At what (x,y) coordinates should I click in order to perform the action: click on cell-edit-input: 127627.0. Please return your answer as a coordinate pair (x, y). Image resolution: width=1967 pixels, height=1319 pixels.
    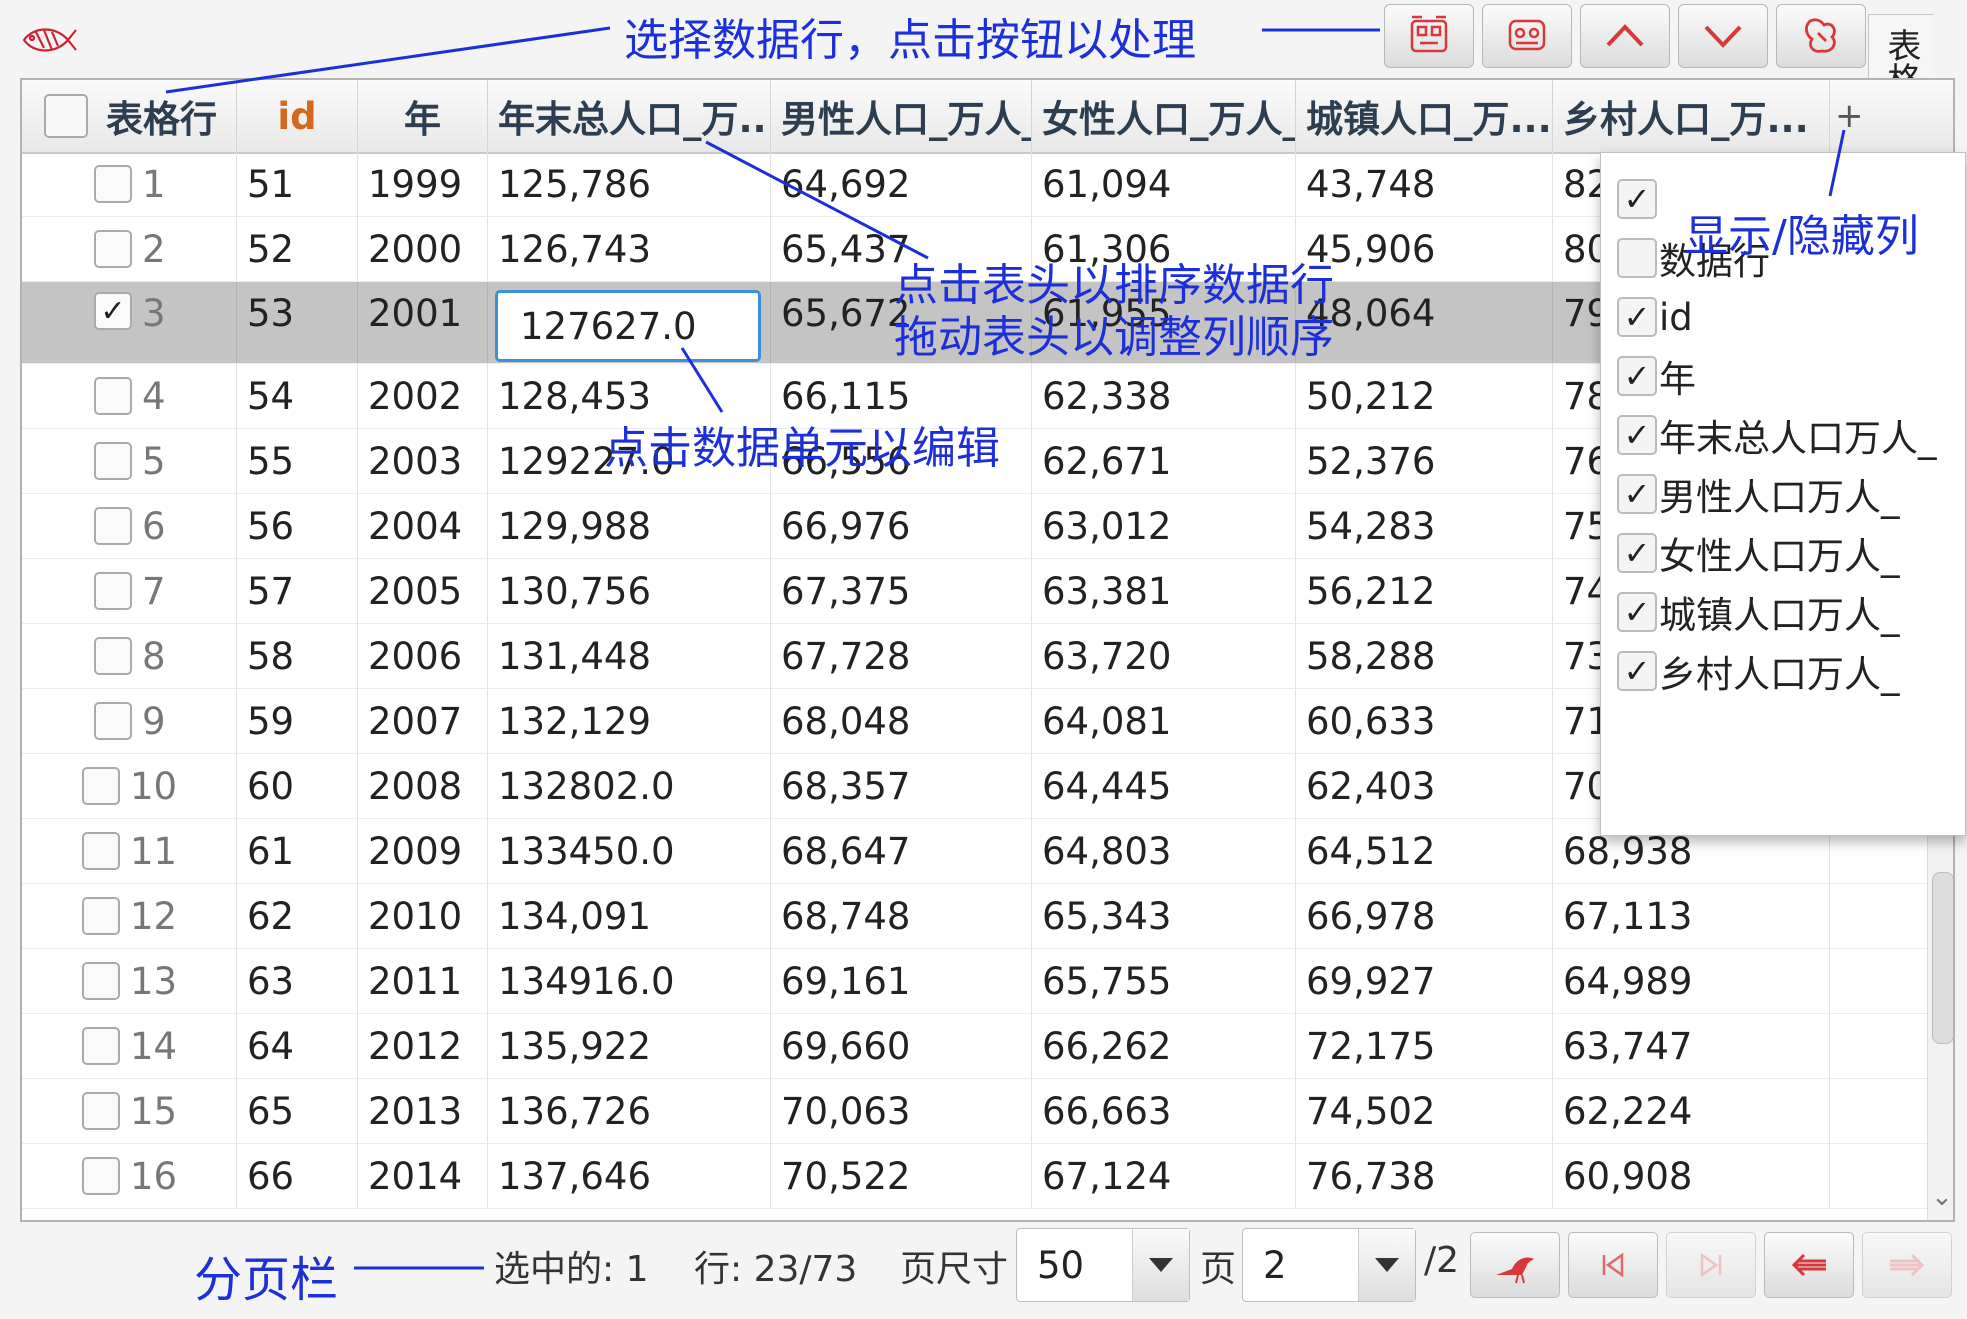
    Looking at the image, I should click on (628, 326).